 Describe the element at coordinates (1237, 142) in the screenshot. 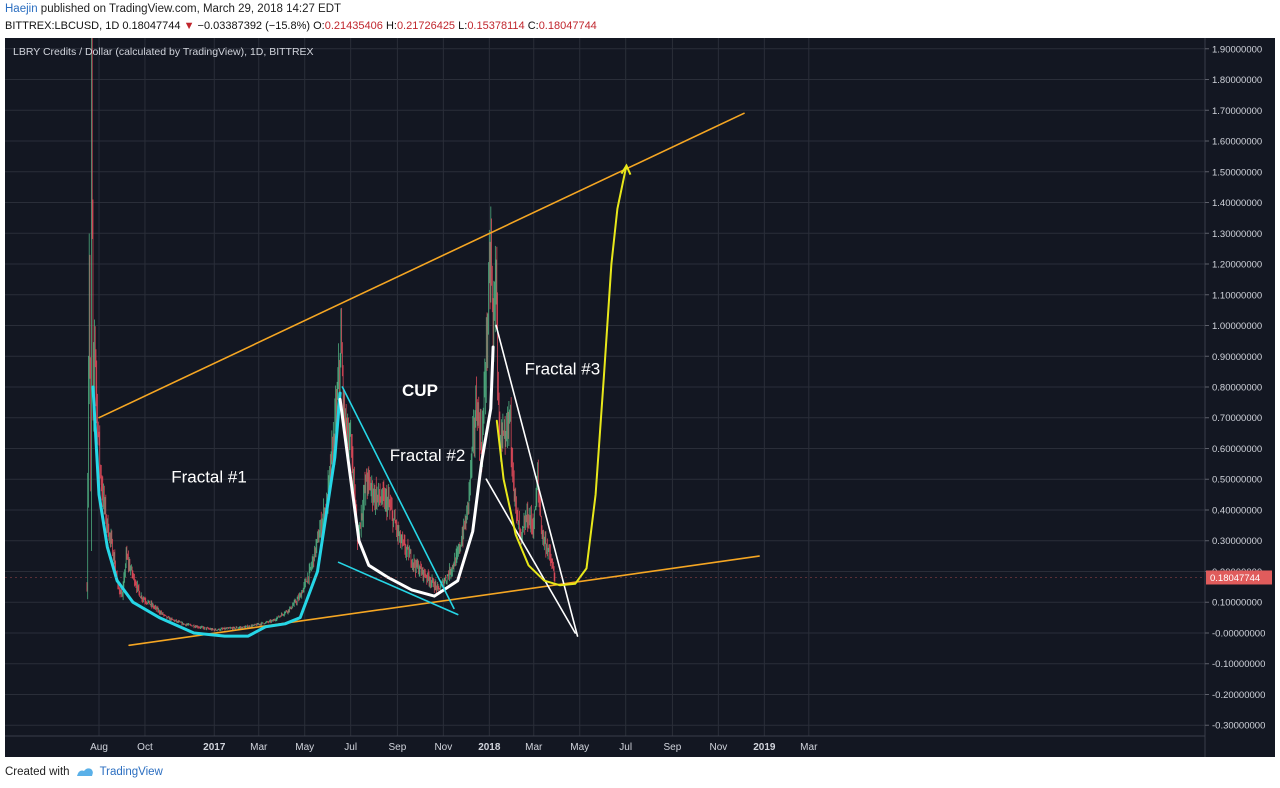

I see `y-tick-label: 1.60000000` at that location.